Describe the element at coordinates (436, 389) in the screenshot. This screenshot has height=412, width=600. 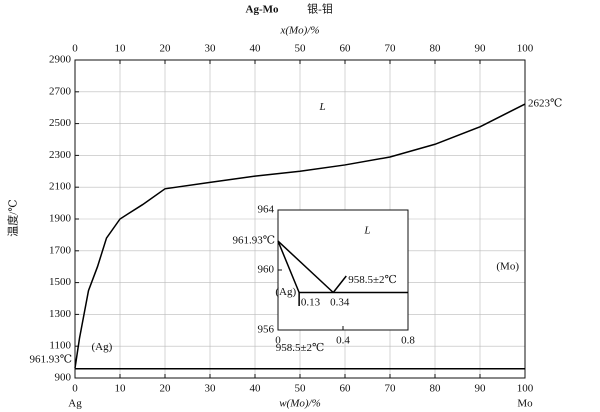
I see `x-tick-label: 80` at that location.